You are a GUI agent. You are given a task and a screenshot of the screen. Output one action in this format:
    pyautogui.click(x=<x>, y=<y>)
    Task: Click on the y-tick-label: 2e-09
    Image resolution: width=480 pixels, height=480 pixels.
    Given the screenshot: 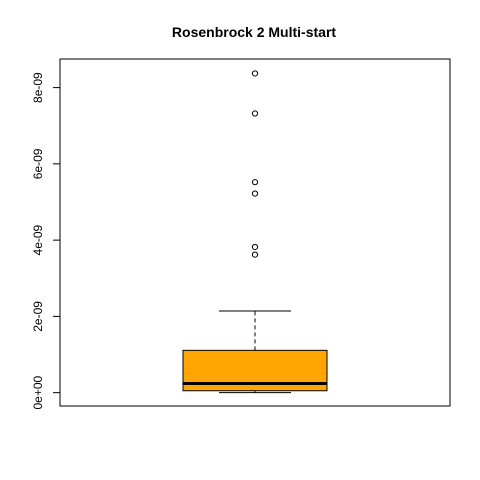 What is the action you would take?
    pyautogui.click(x=38, y=316)
    